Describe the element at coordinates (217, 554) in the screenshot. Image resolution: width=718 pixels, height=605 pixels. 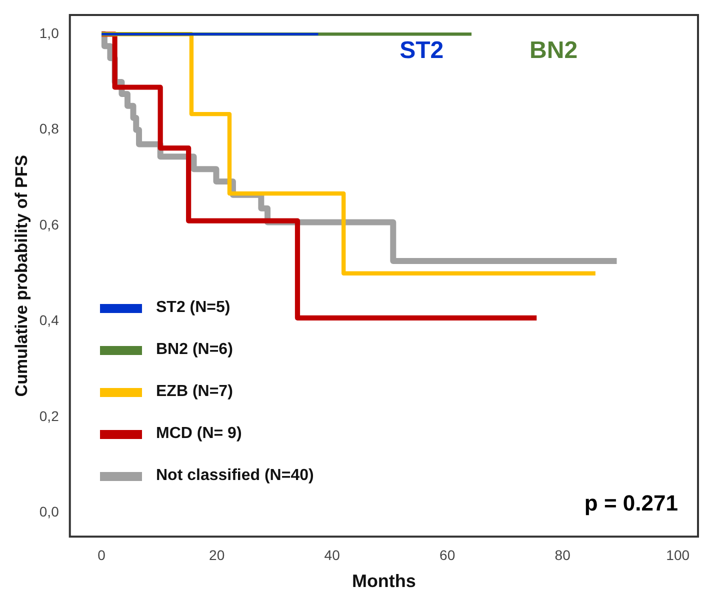
I see `x-tick-label: 20` at that location.